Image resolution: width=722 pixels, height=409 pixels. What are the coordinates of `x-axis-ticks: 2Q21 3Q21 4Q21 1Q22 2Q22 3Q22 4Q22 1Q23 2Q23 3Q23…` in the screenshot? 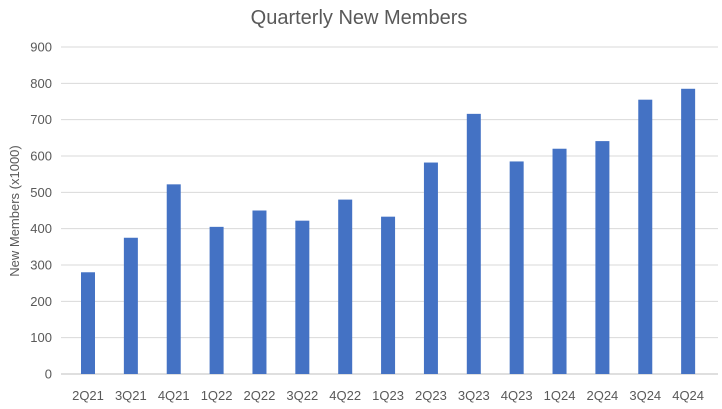 It's located at (388, 395).